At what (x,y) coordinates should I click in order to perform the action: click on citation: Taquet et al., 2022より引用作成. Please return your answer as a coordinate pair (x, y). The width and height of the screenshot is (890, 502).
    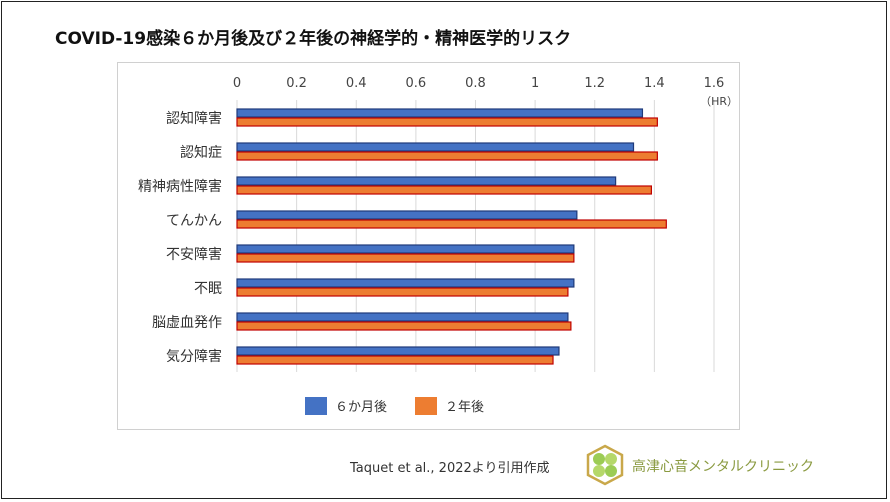
    Looking at the image, I should click on (450, 468).